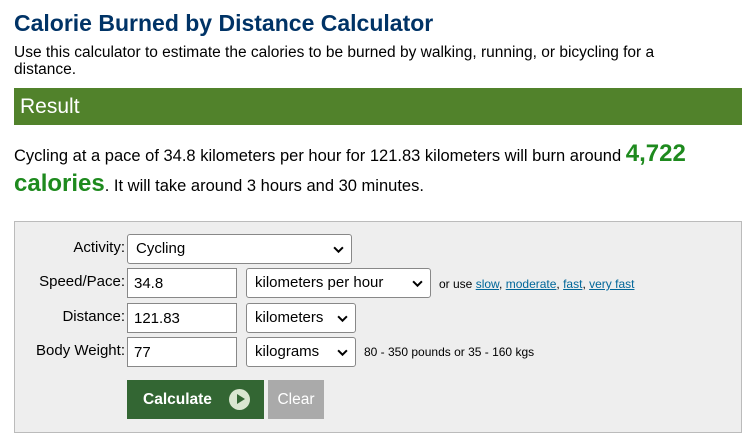 The height and width of the screenshot is (445, 754). I want to click on speed-unit-select: kilometers per hour, so click(338, 283).